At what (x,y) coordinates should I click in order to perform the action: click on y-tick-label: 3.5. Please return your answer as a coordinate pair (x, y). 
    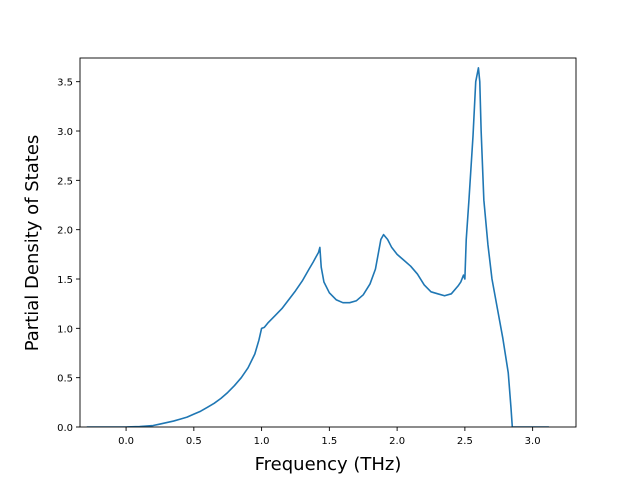
    Looking at the image, I should click on (65, 83).